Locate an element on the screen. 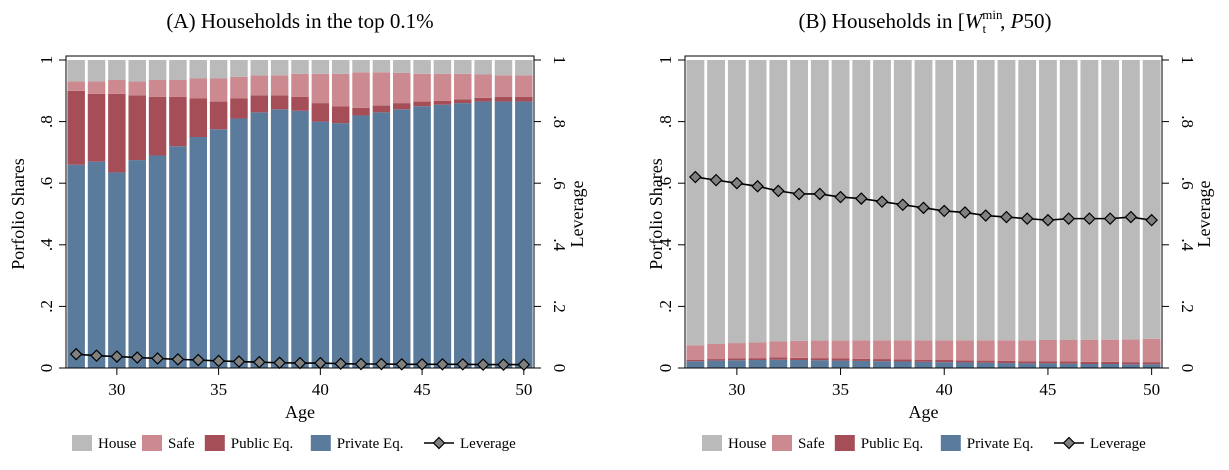 This screenshot has height=470, width=1229. legend-label: Private Eq. is located at coordinates (1000, 444).